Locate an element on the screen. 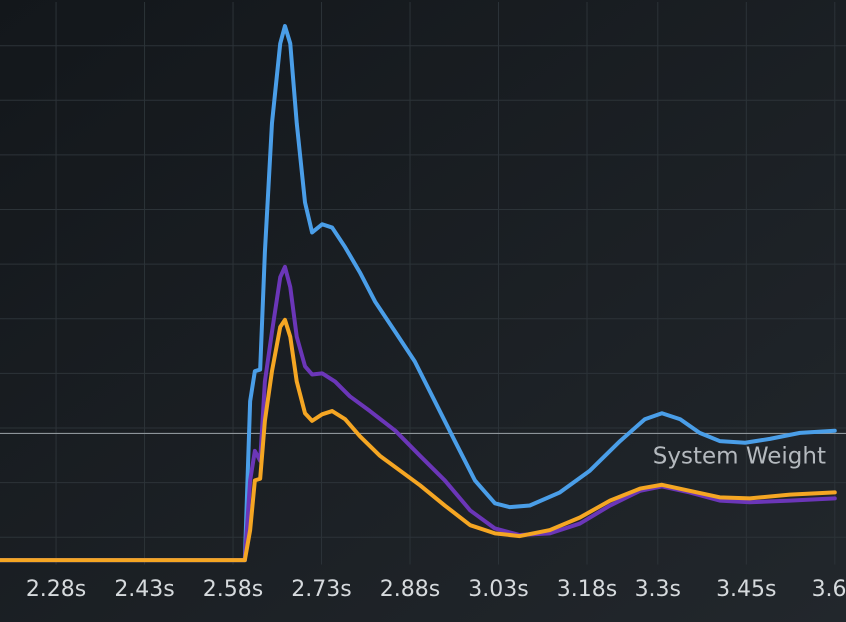 This screenshot has width=846, height=622. x-tick-label: 3.18s is located at coordinates (587, 589).